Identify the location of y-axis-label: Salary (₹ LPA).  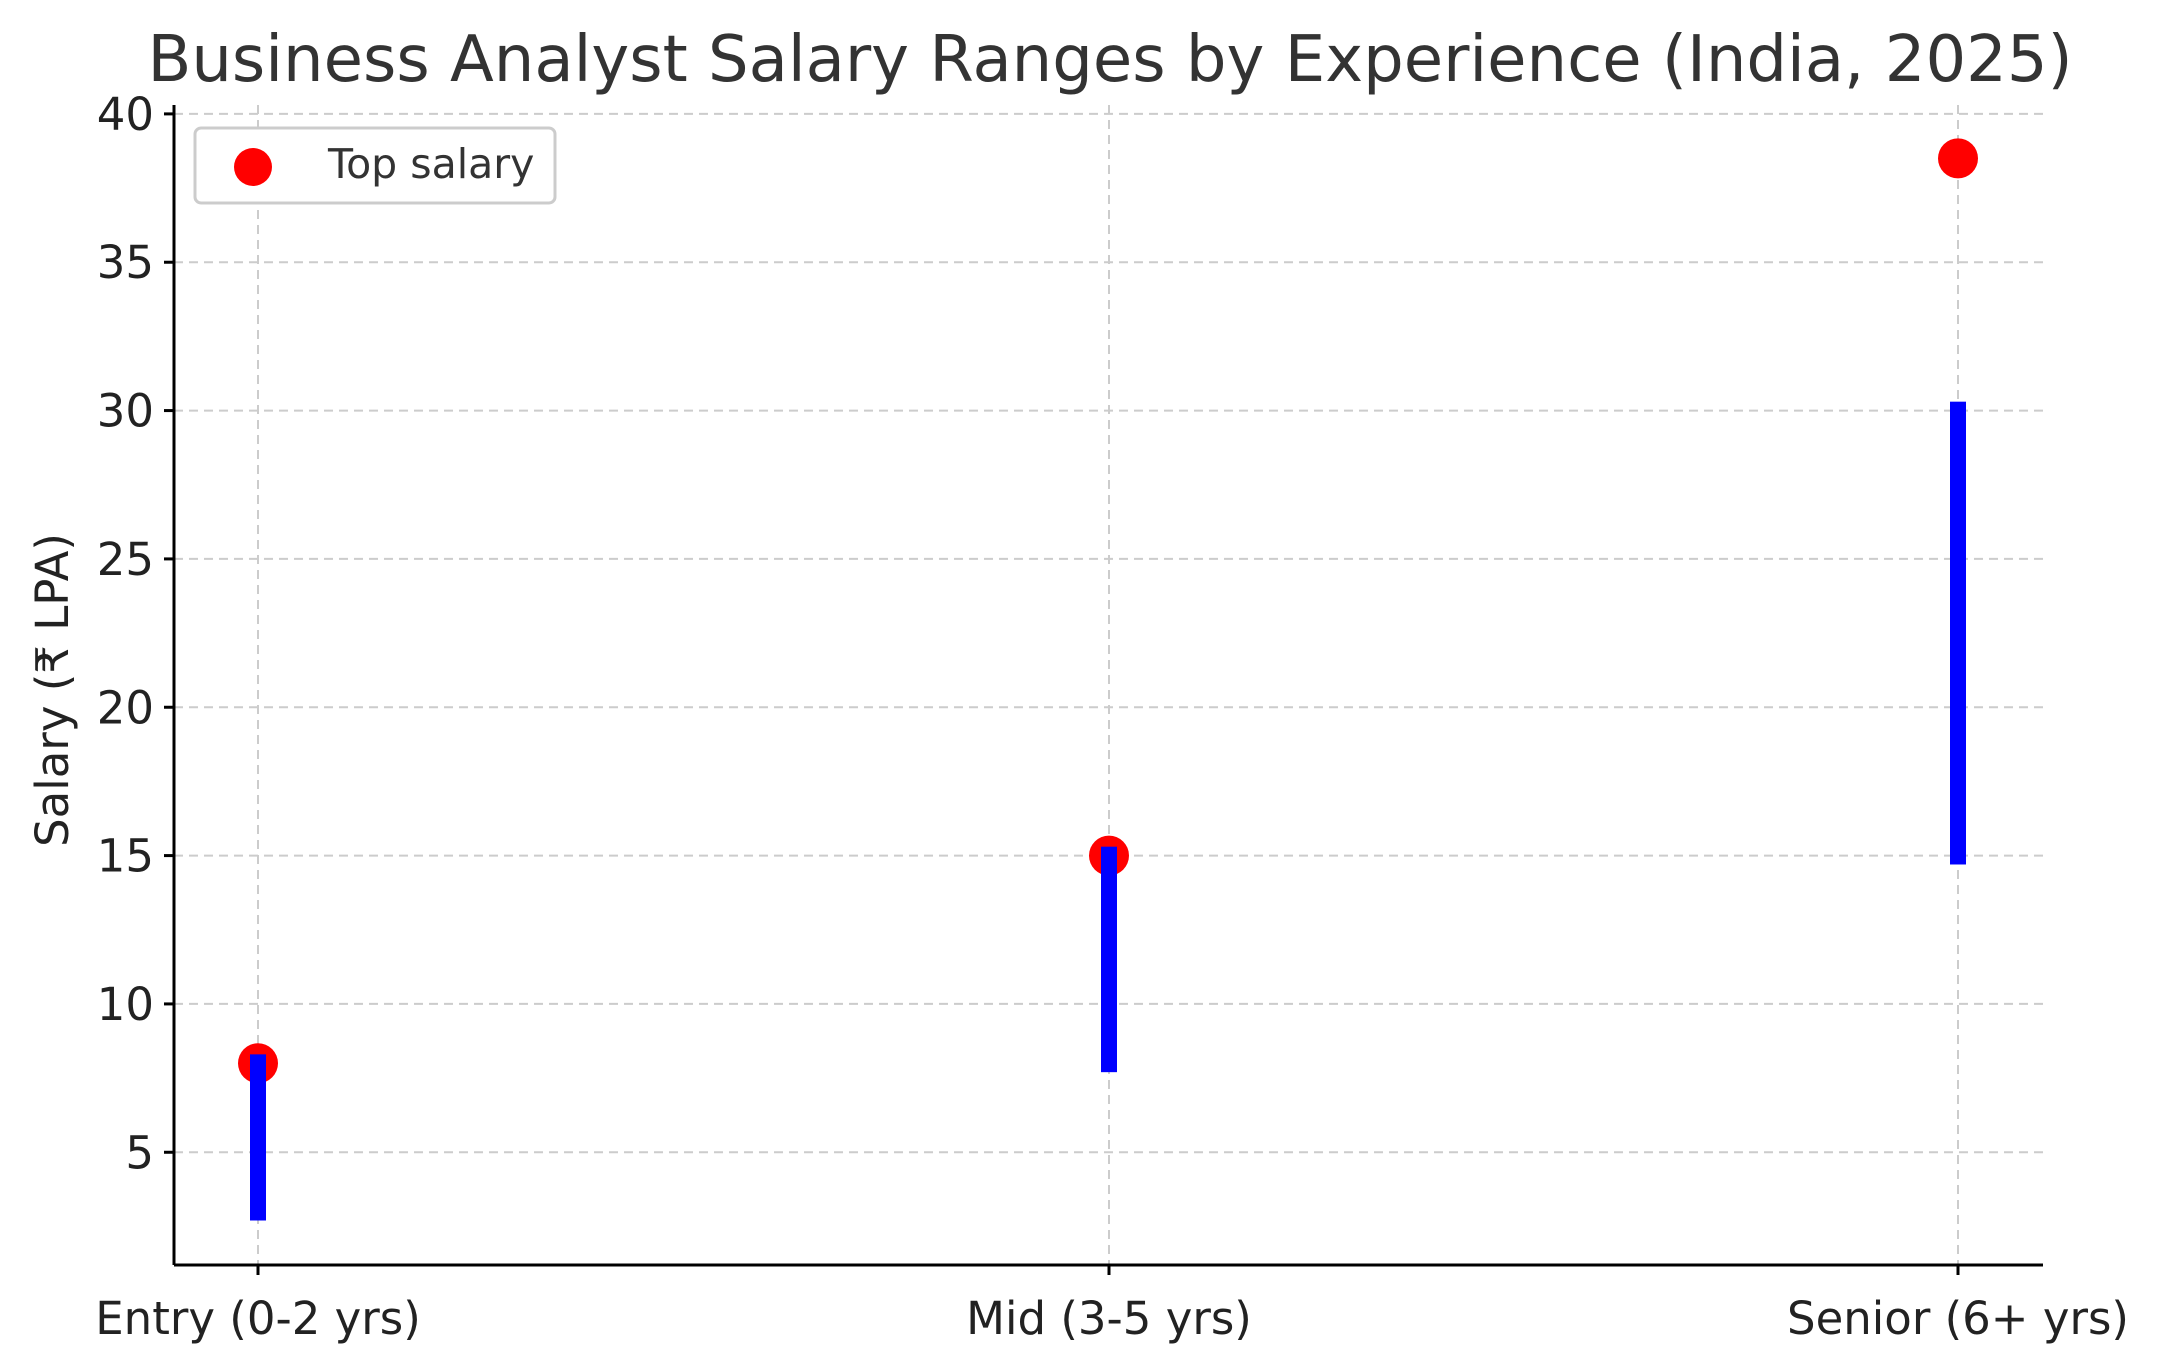
(52, 690).